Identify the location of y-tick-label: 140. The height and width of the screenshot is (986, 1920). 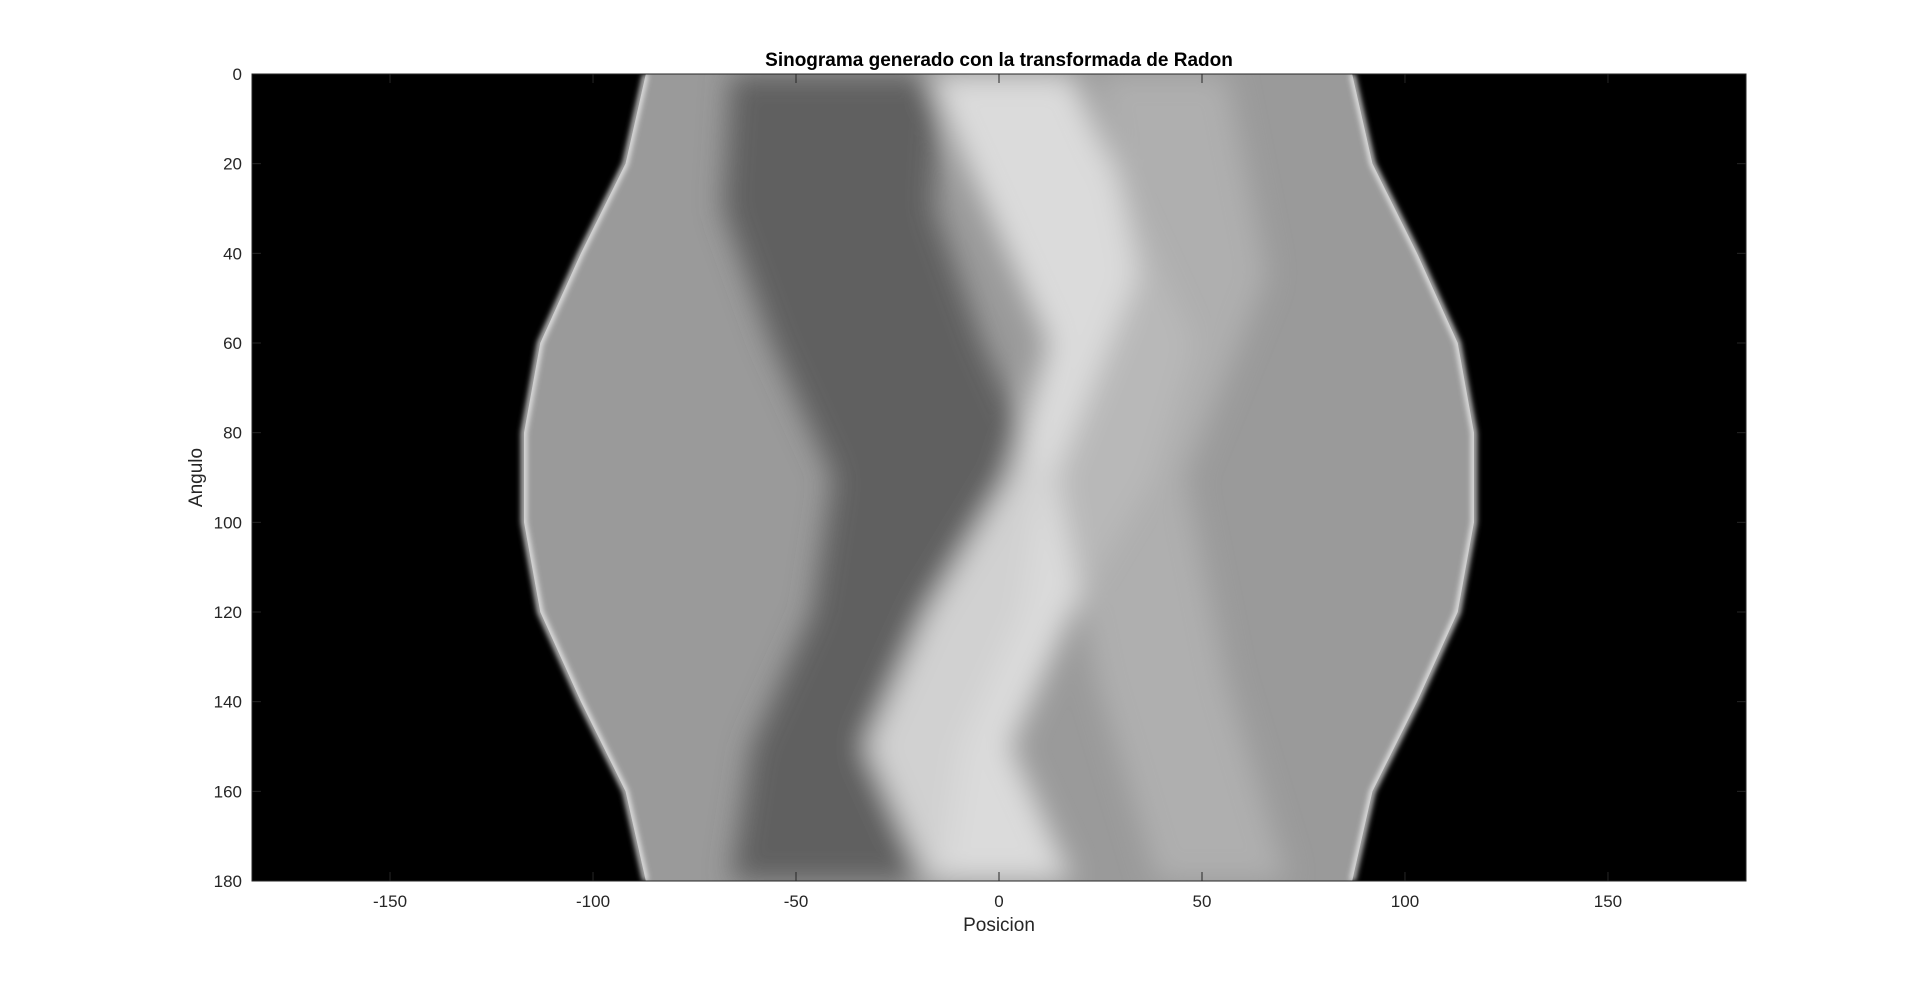
(228, 702).